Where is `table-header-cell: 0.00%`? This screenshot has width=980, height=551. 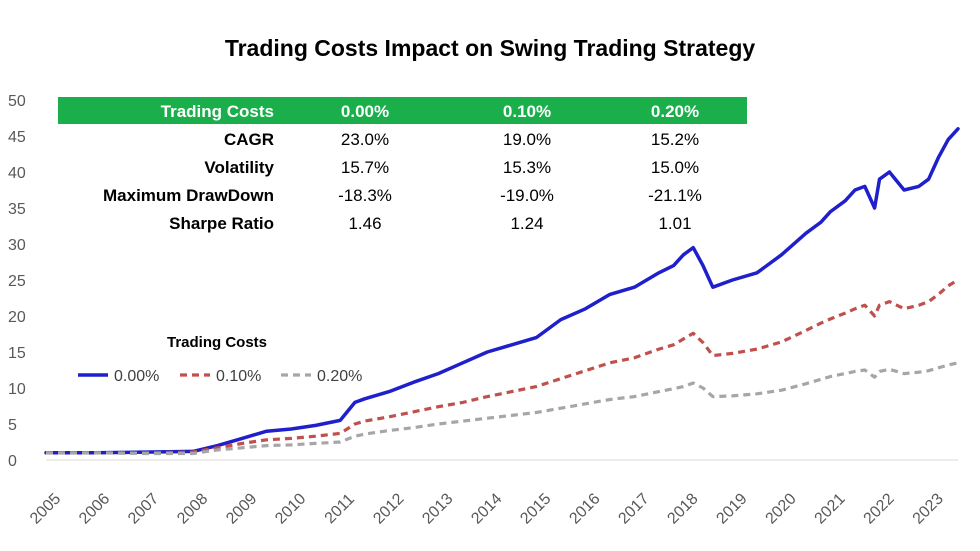
table-header-cell: 0.00% is located at coordinates (365, 111).